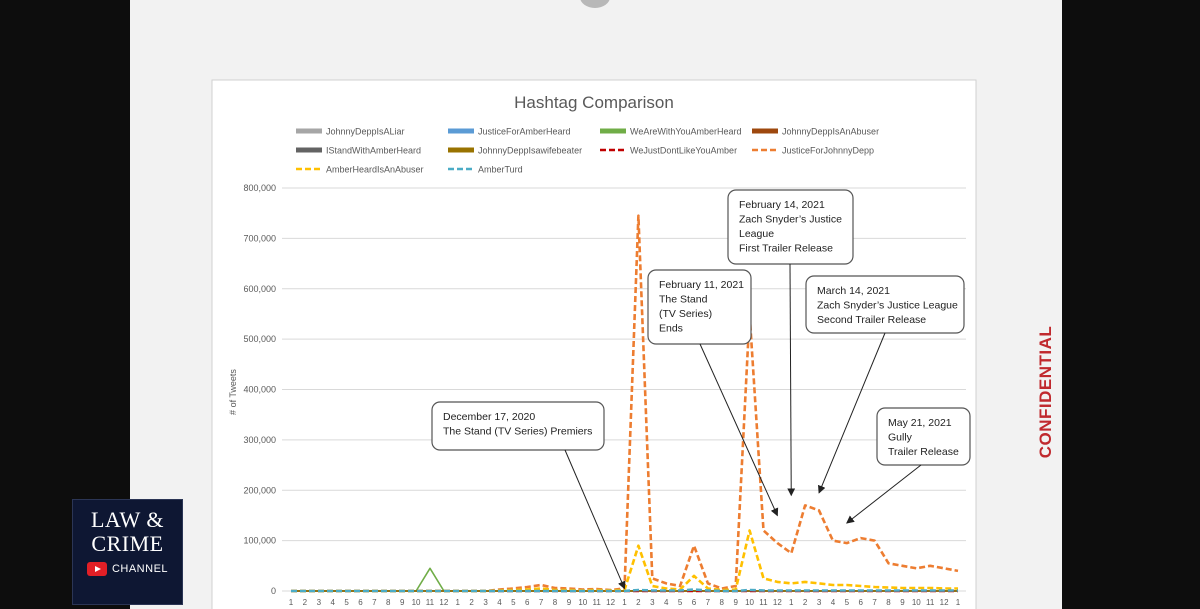 The image size is (1200, 609). Describe the element at coordinates (683, 300) in the screenshot. I see `annotation-text: The Stand` at that location.